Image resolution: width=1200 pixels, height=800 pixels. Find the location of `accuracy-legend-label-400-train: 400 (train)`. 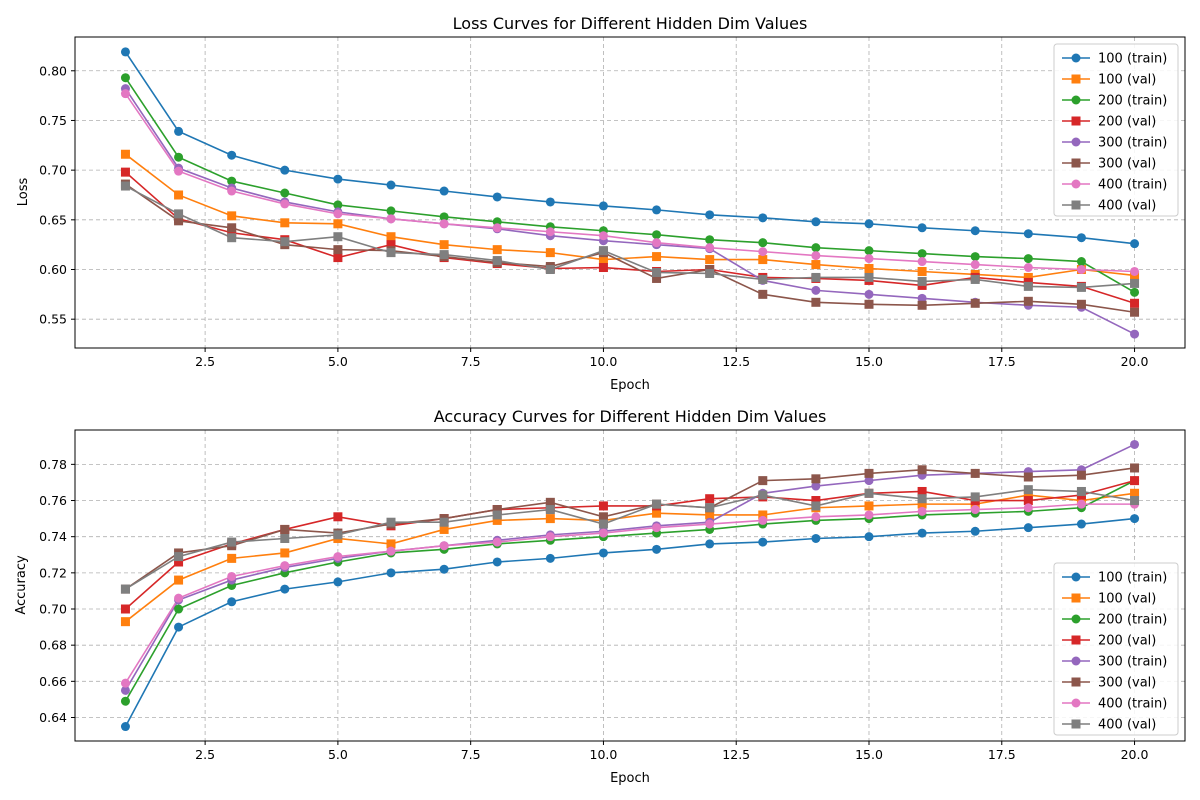

accuracy-legend-label-400-train: 400 (train) is located at coordinates (1132, 704).